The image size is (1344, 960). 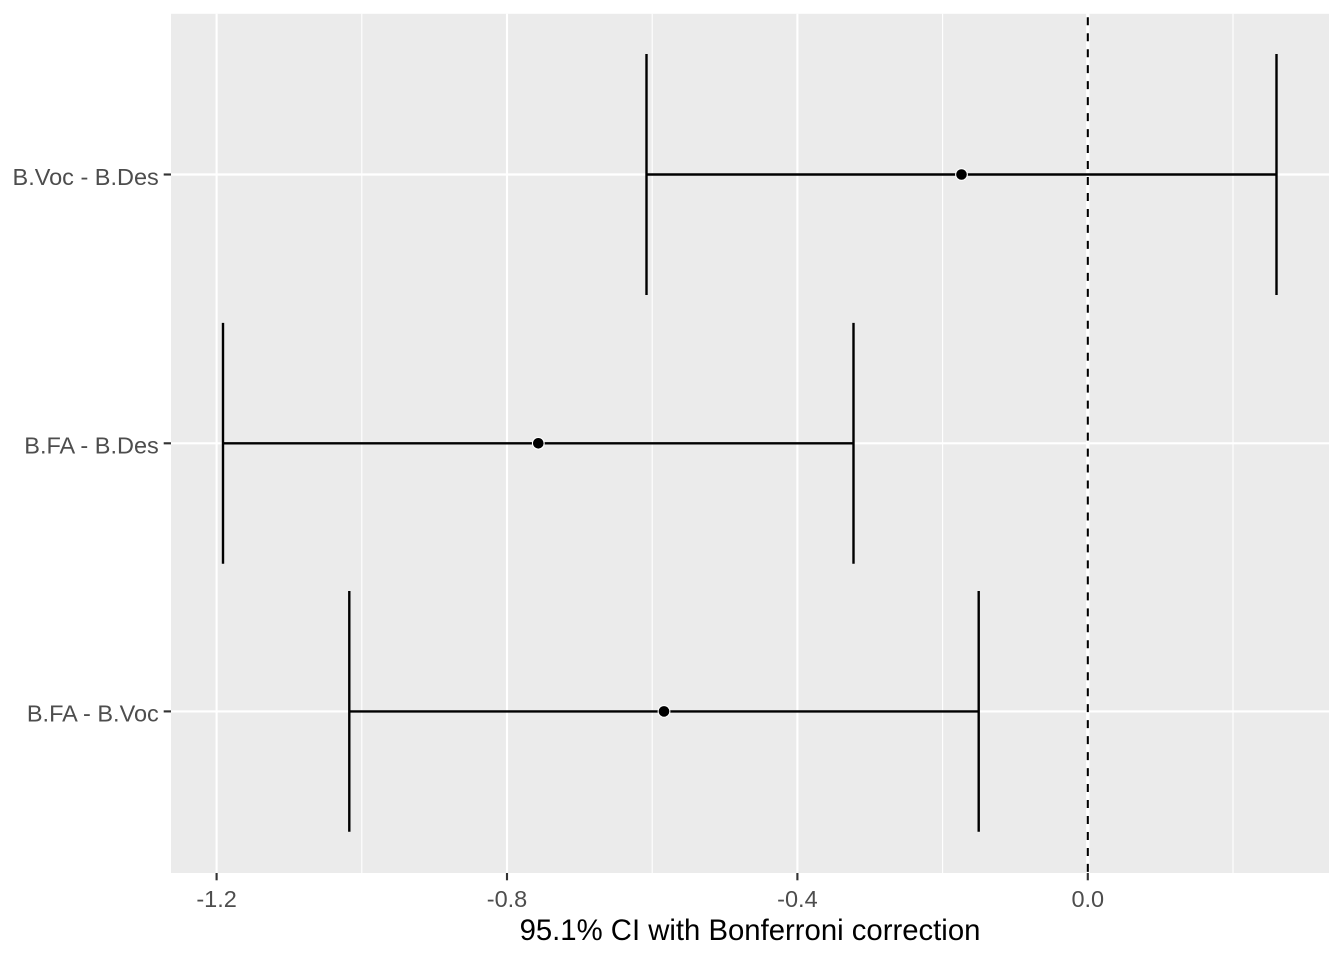 What do you see at coordinates (91, 446) in the screenshot?
I see `svg-text: B.FA - B.Des` at bounding box center [91, 446].